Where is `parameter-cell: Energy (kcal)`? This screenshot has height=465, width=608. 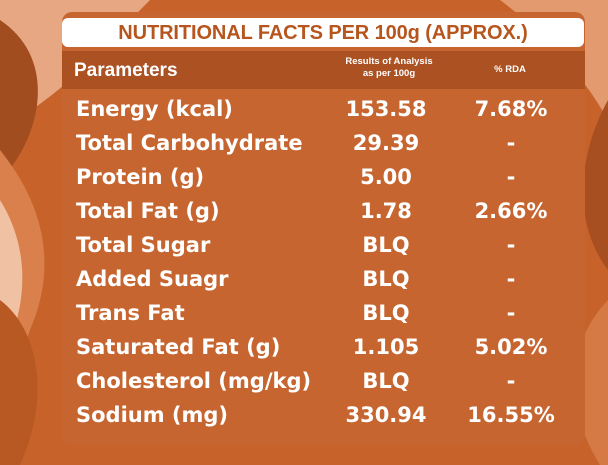
parameter-cell: Energy (kcal) is located at coordinates (154, 109).